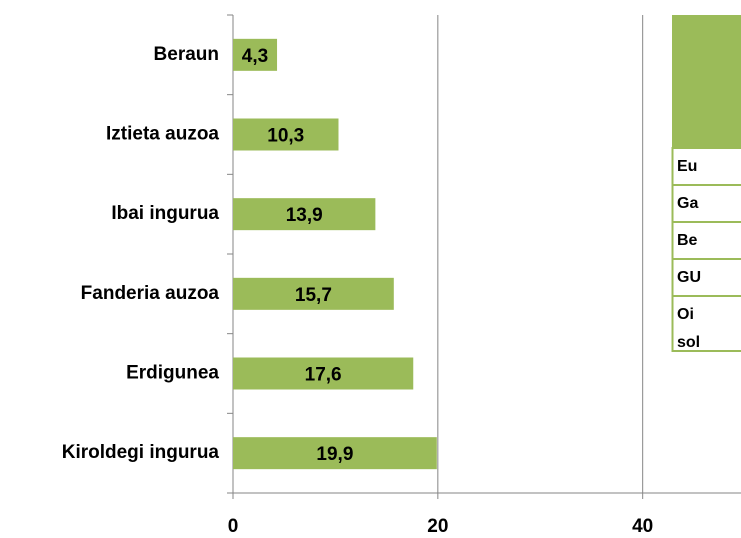  Describe the element at coordinates (706, 323) in the screenshot. I see `table-row` at that location.